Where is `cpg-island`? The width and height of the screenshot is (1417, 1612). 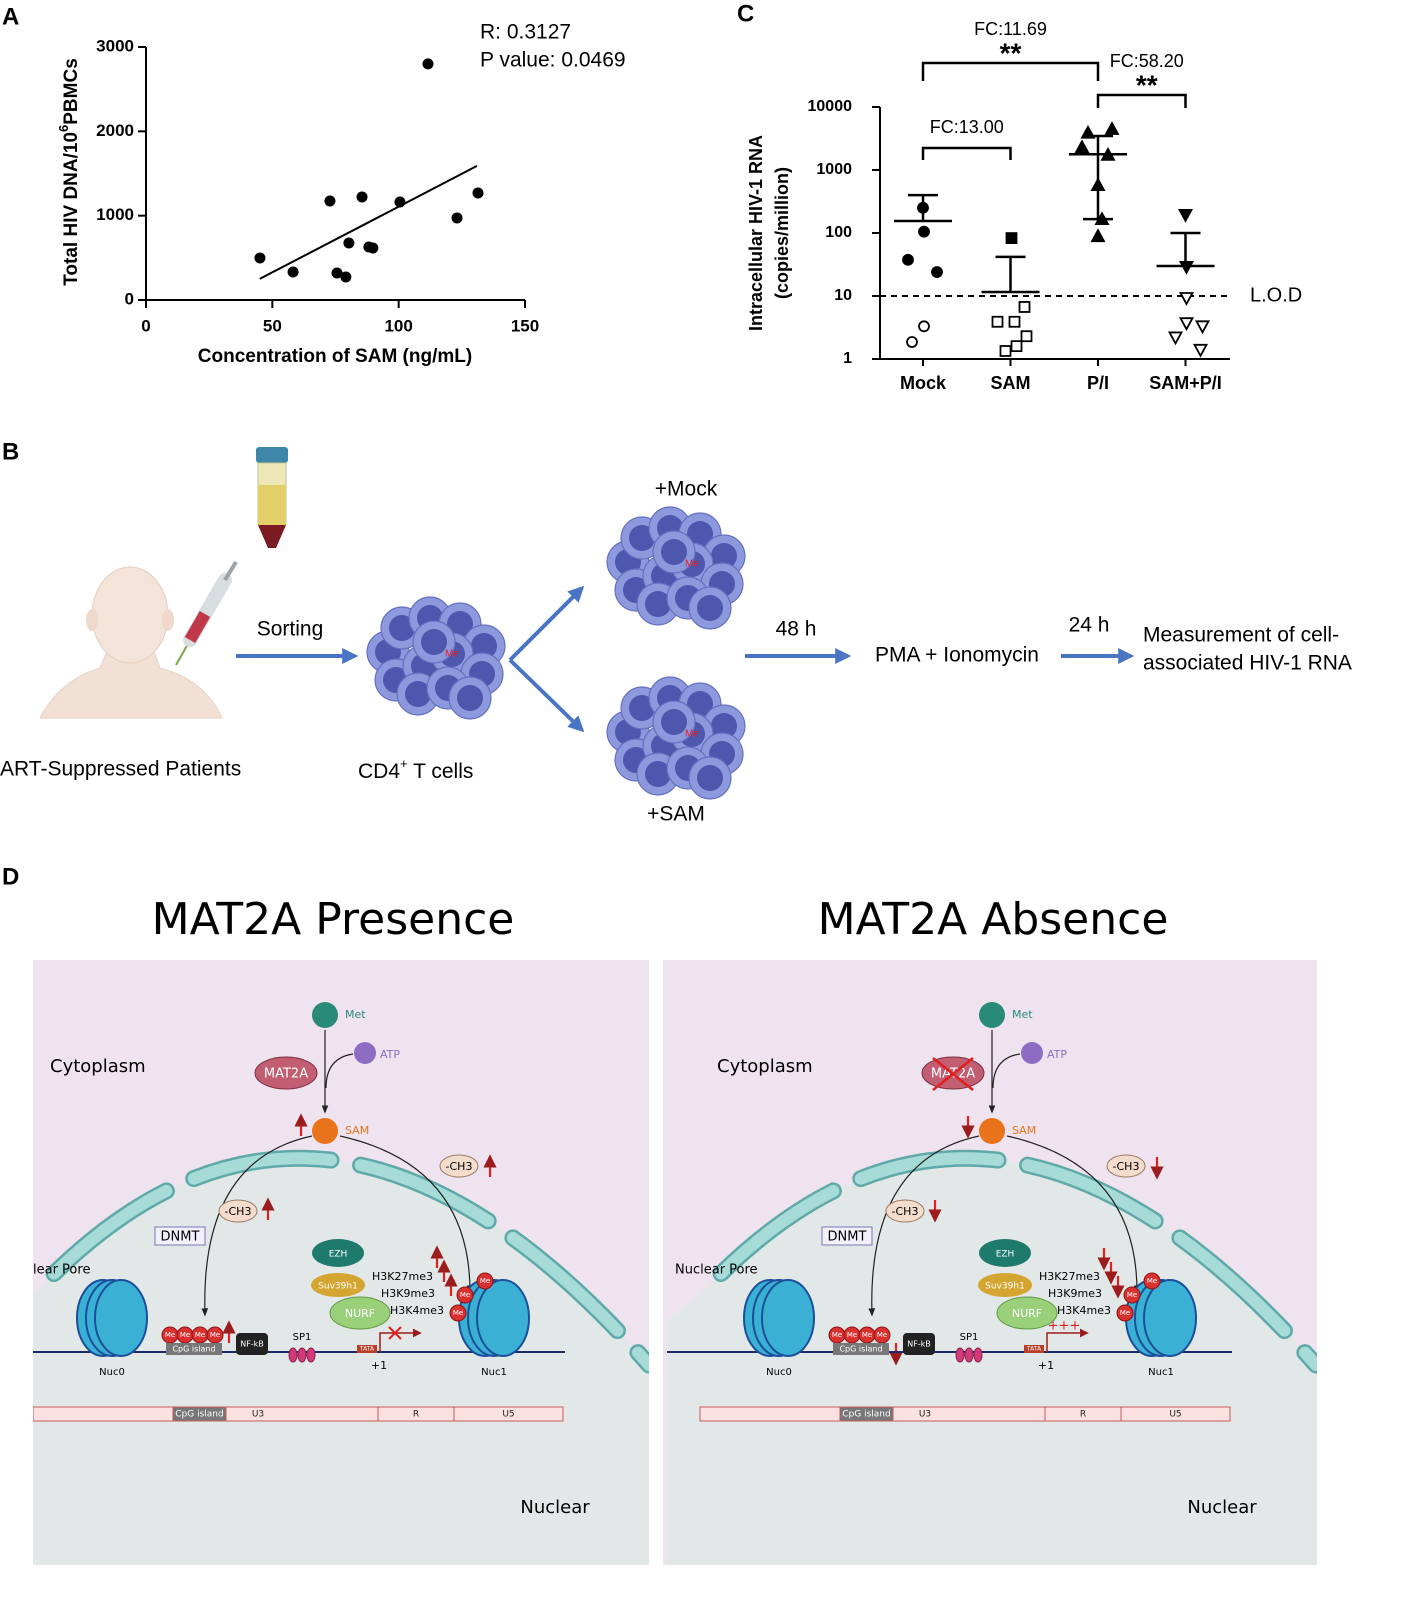
cpg-island is located at coordinates (194, 1349).